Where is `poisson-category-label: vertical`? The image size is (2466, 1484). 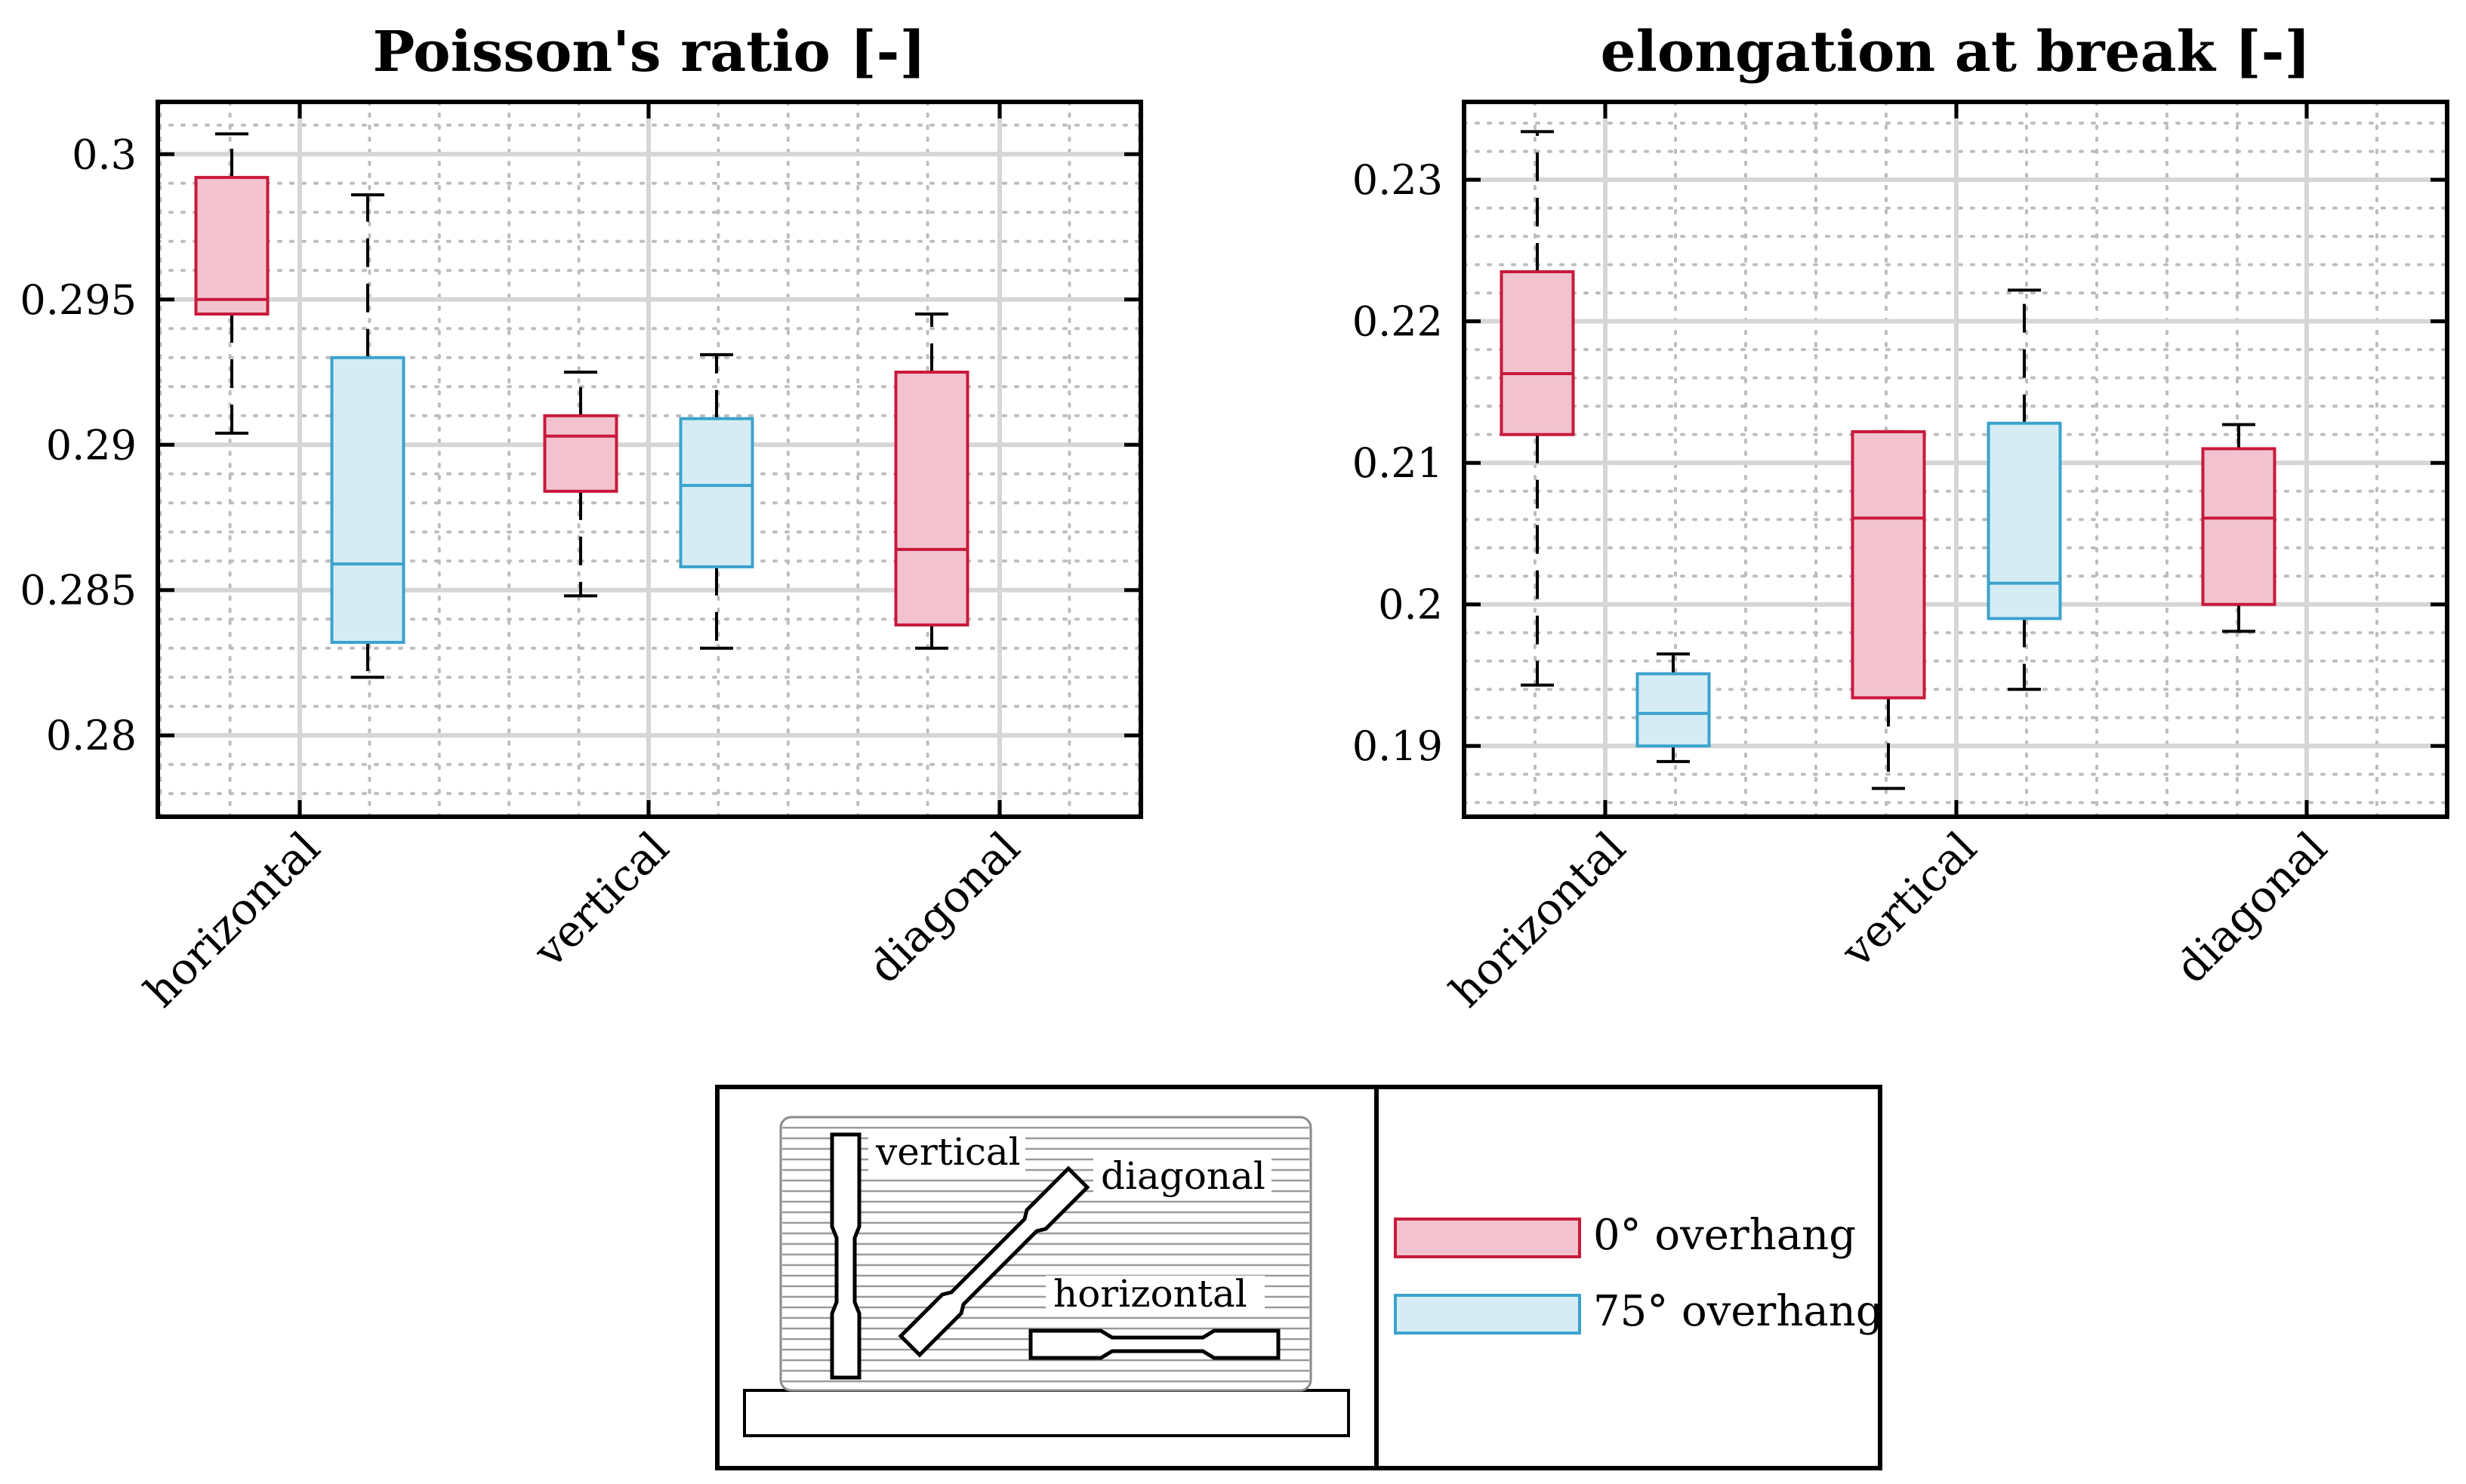 poisson-category-label: vertical is located at coordinates (601, 900).